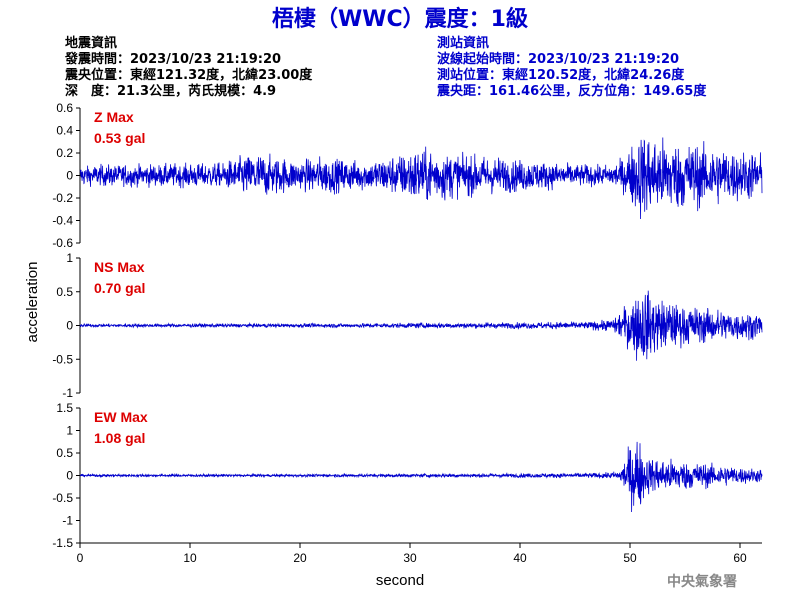 The width and height of the screenshot is (800, 600). I want to click on earthquake-info-heading: 地震資訊, so click(91, 43).